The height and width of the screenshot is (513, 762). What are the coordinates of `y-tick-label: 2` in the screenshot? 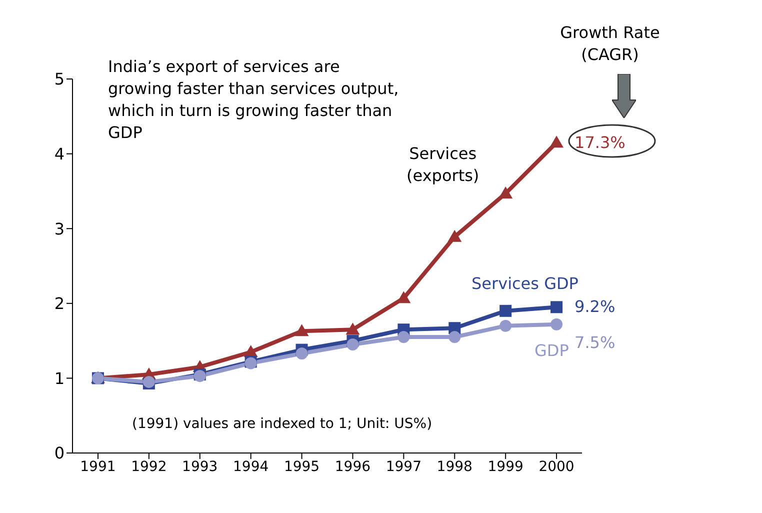 It's located at (59, 304).